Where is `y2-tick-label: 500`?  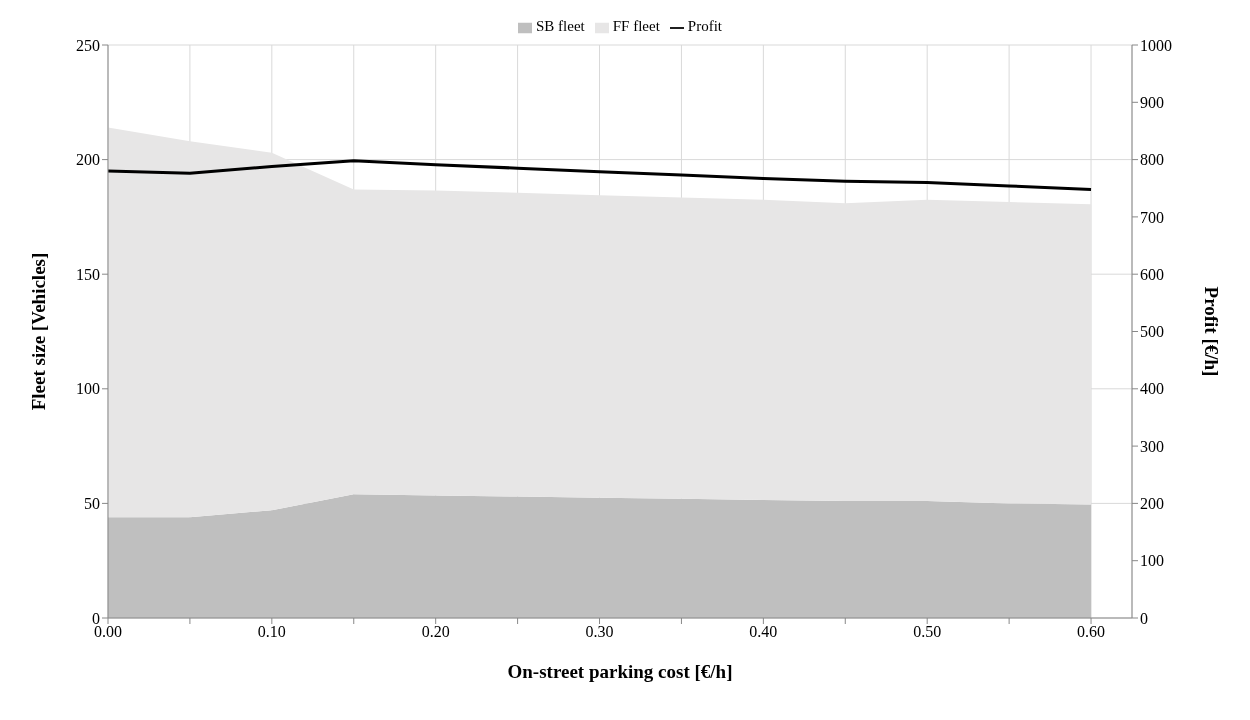
y2-tick-label: 500 is located at coordinates (1152, 332).